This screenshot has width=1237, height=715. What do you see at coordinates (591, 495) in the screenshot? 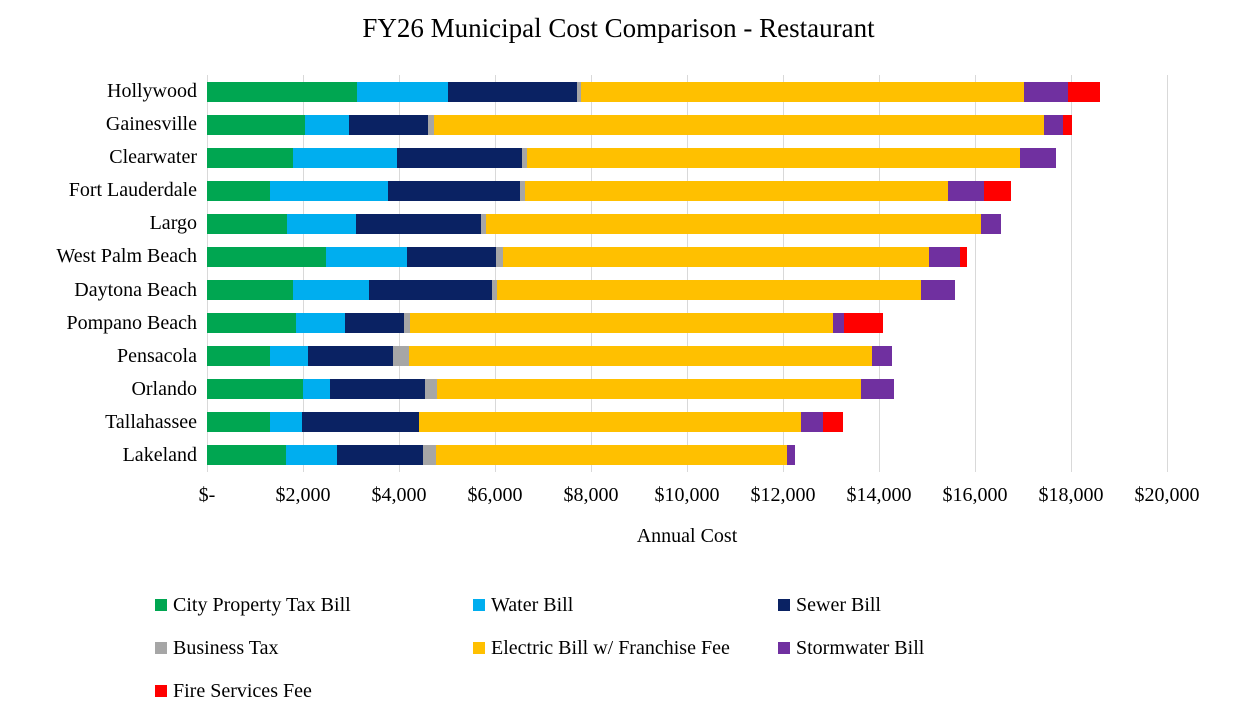
I see `x-tick-label: $8,000` at bounding box center [591, 495].